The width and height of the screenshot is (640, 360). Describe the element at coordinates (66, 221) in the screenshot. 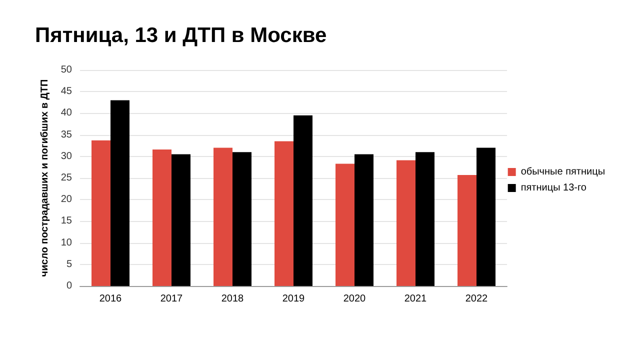

I see `y-tick-label: 15` at that location.